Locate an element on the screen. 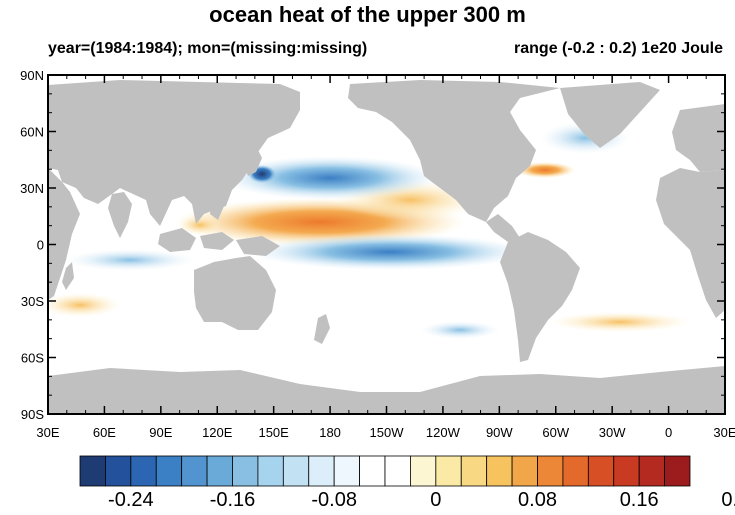 The height and width of the screenshot is (515, 735). land-greenland is located at coordinates (610, 115).